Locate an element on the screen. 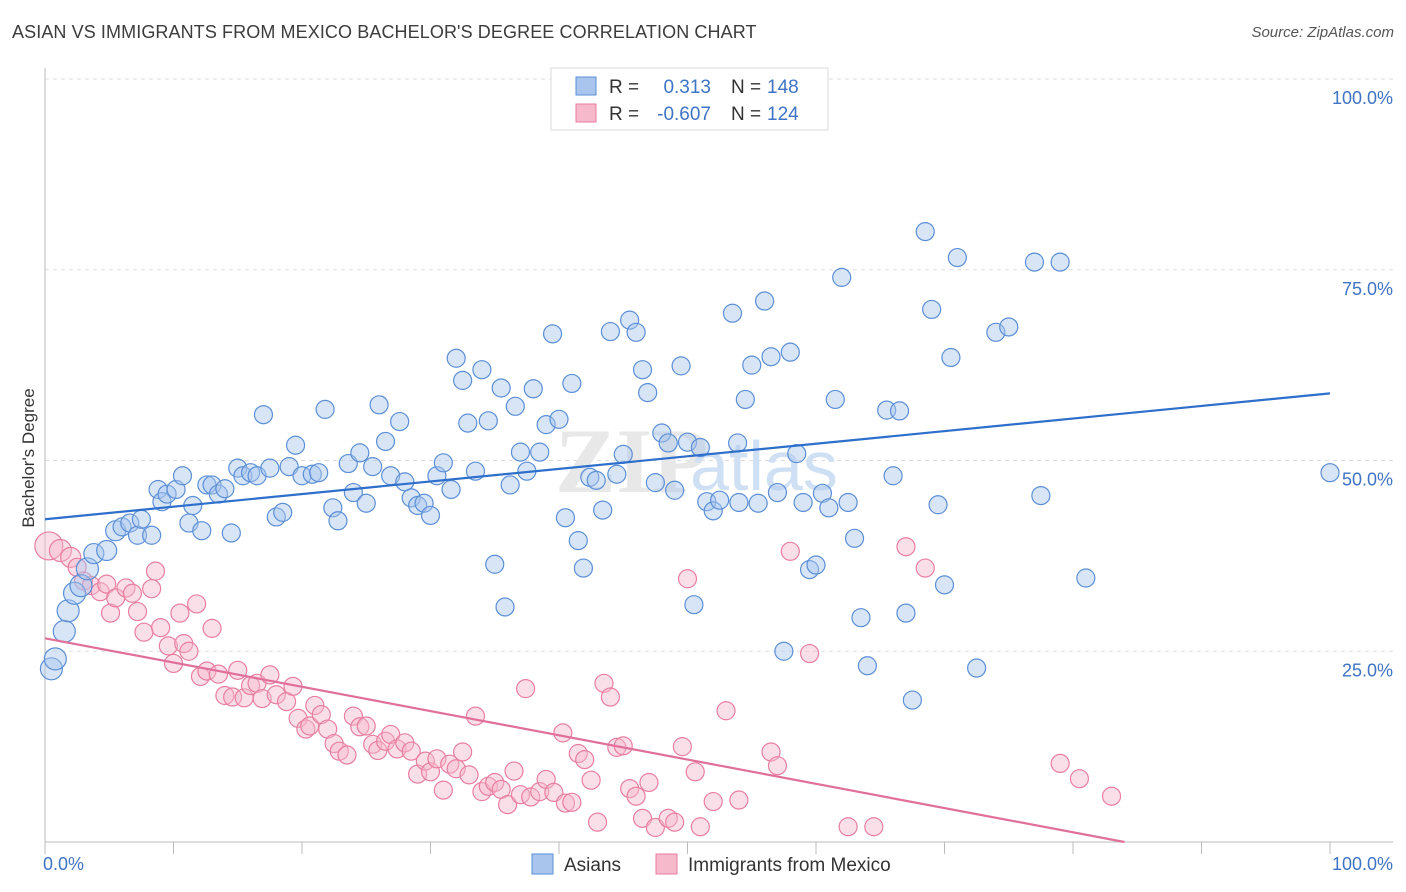 The width and height of the screenshot is (1406, 892). bottom-legend: Asians Immigrants from Mexico is located at coordinates (711, 864).